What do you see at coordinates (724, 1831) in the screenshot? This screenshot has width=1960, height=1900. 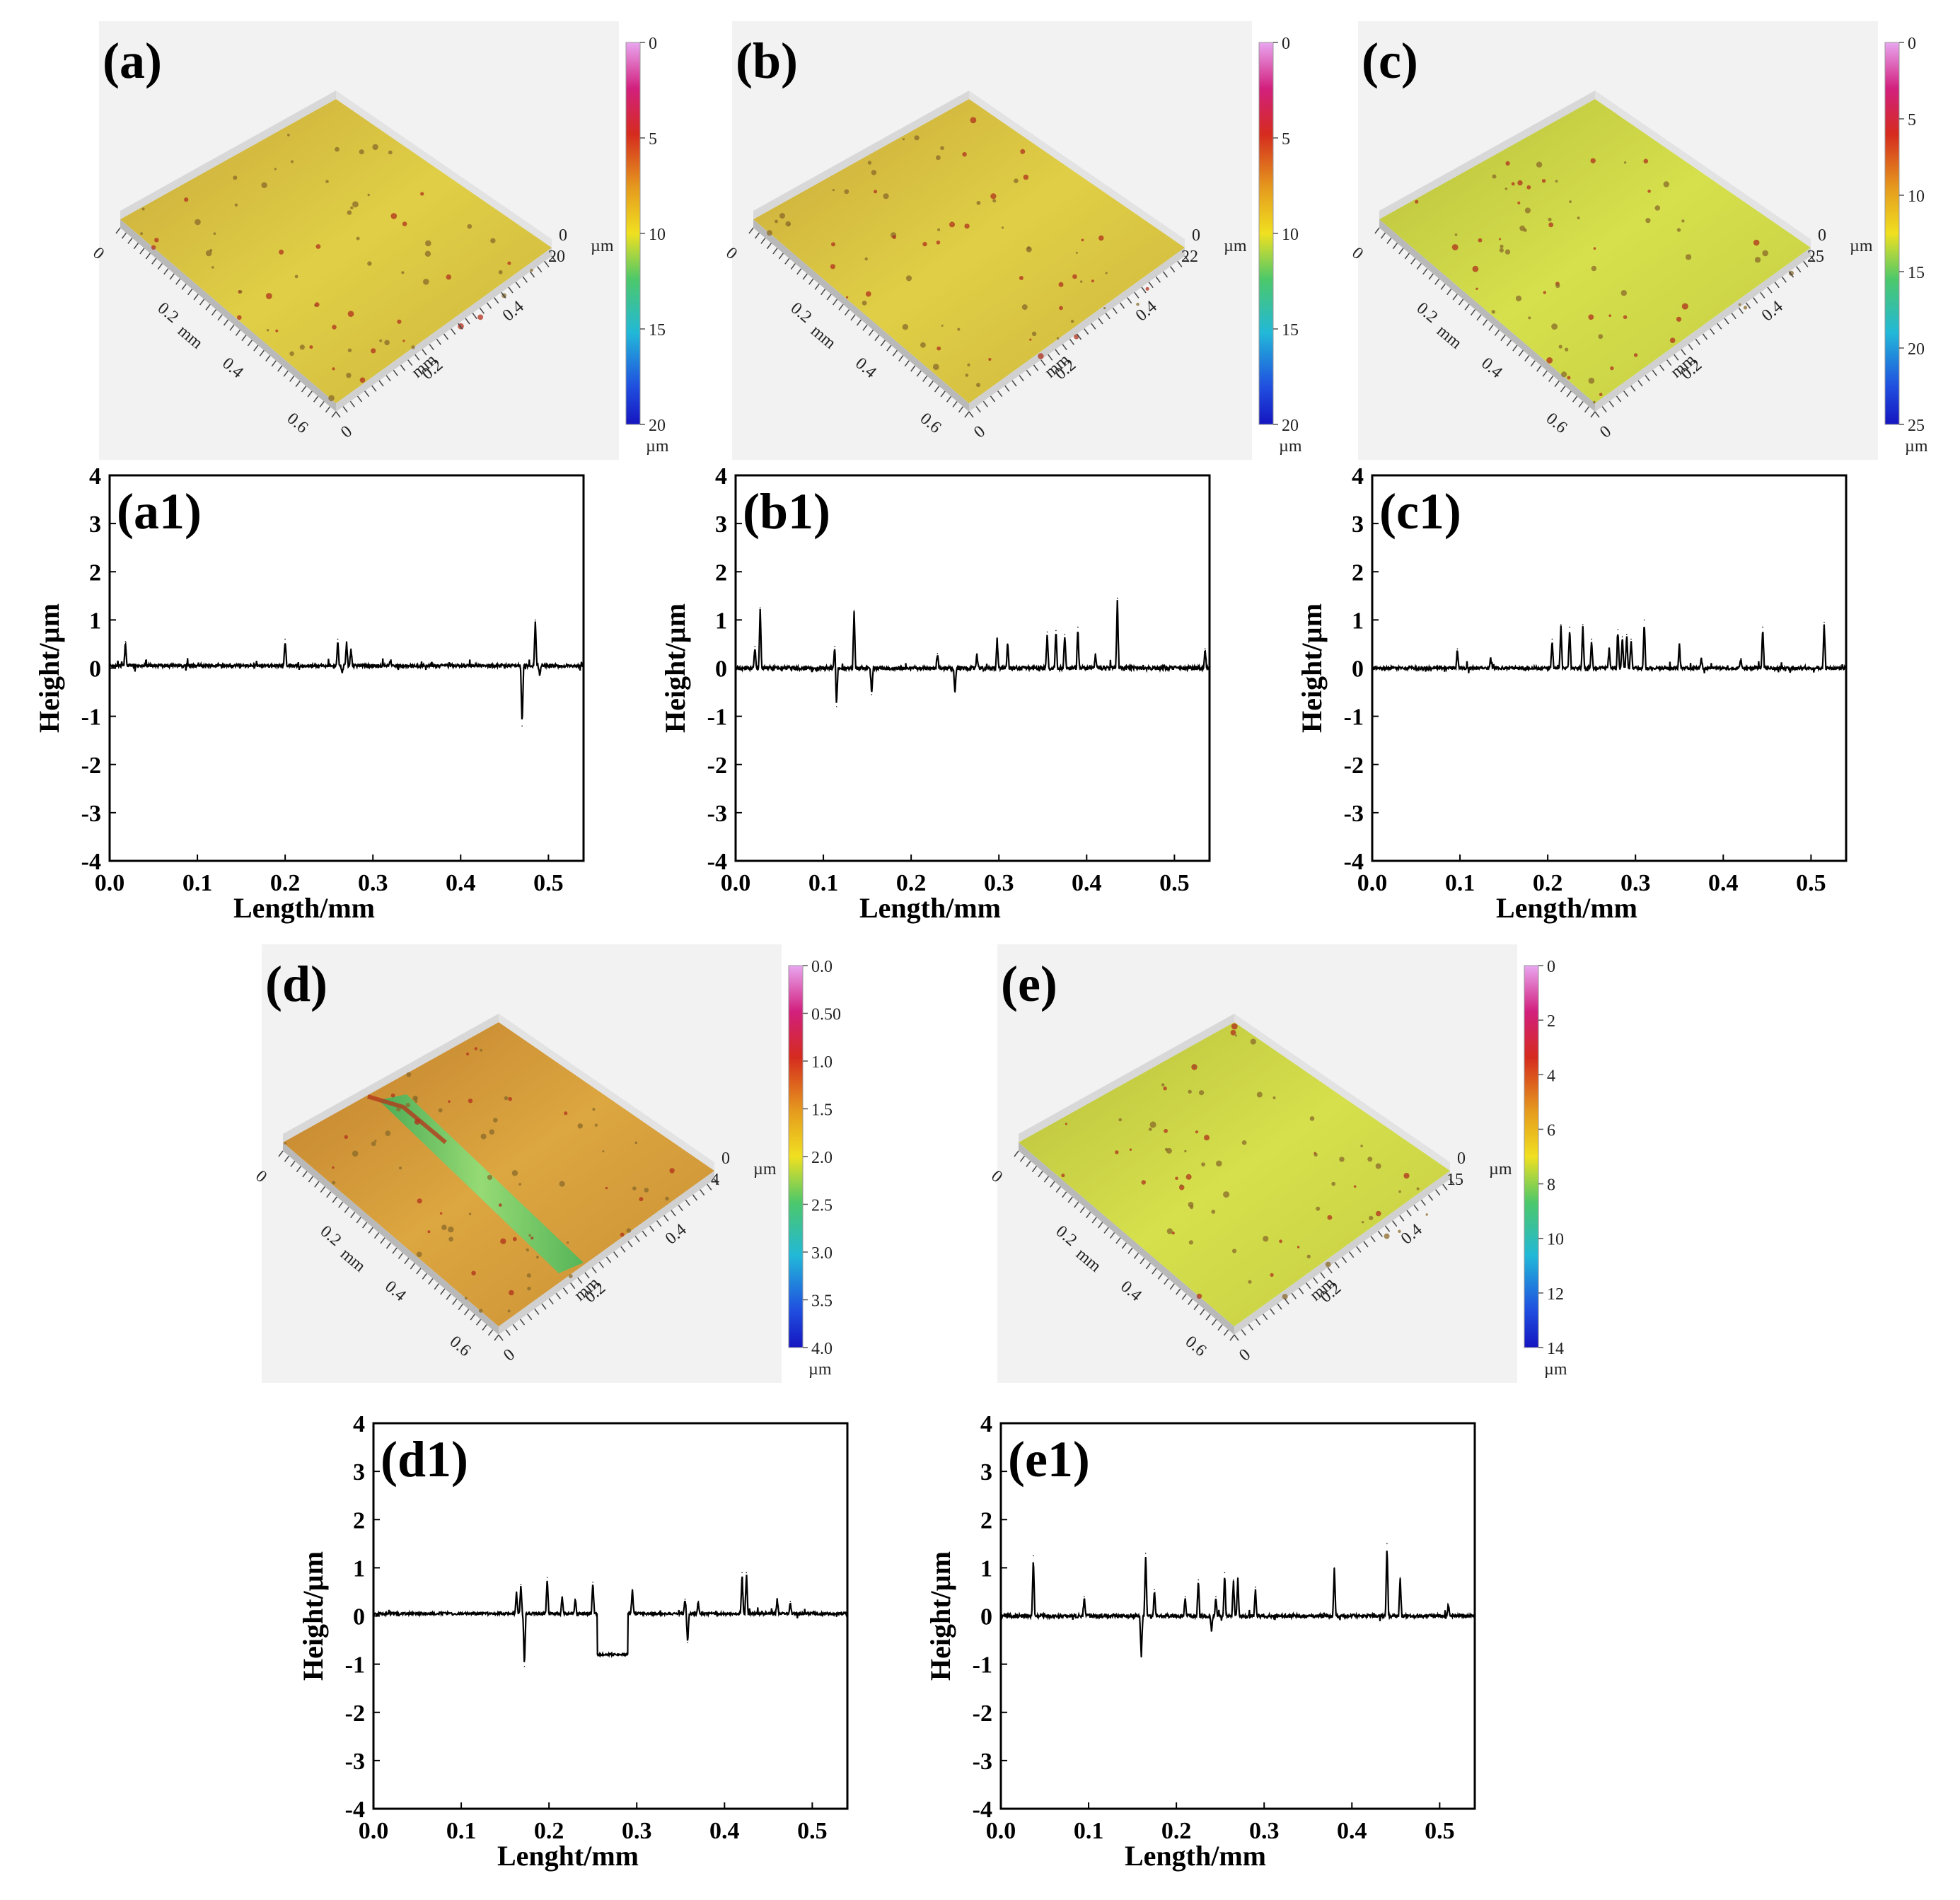 I see `x-tick-label: 0.4` at bounding box center [724, 1831].